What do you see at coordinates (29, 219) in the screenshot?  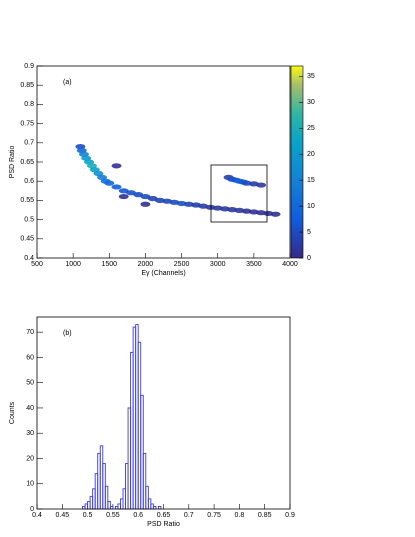 I see `y-tick-label: 0.5` at bounding box center [29, 219].